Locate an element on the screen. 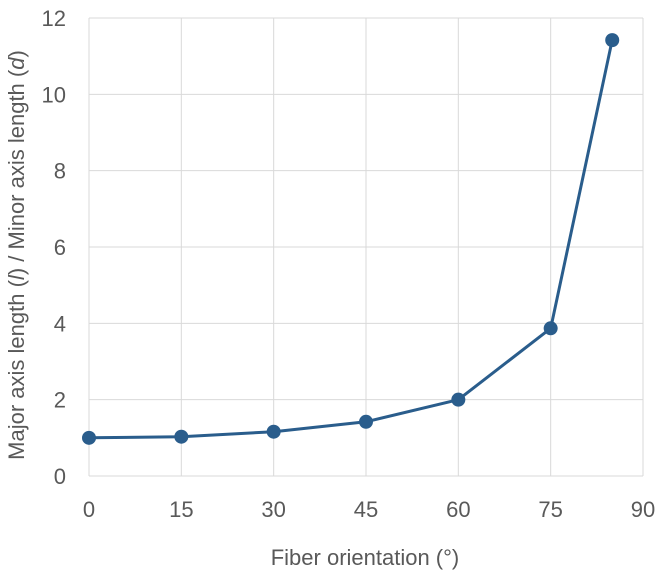 The width and height of the screenshot is (664, 577). y-tick-label: 2 is located at coordinates (60, 400).